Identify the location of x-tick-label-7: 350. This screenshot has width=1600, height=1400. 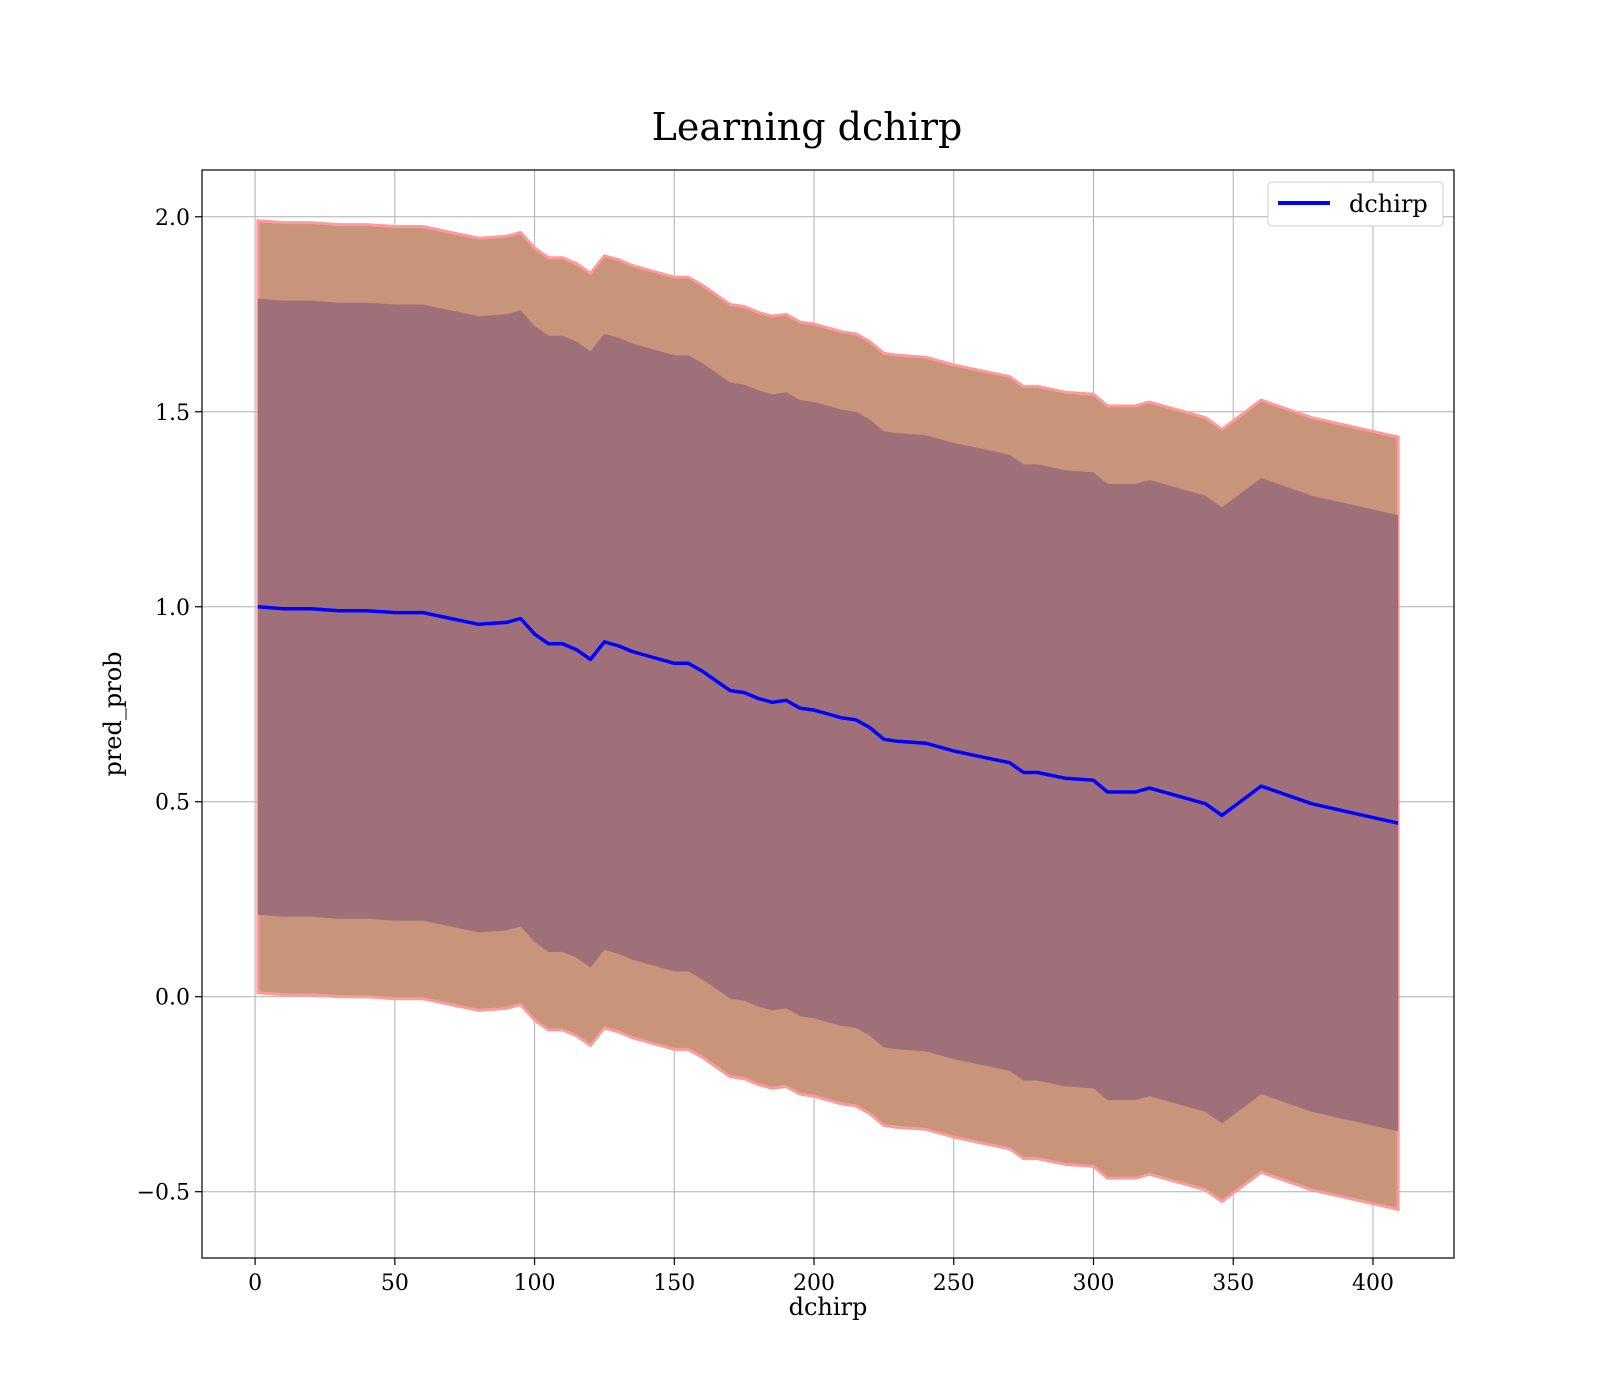
(1233, 1283).